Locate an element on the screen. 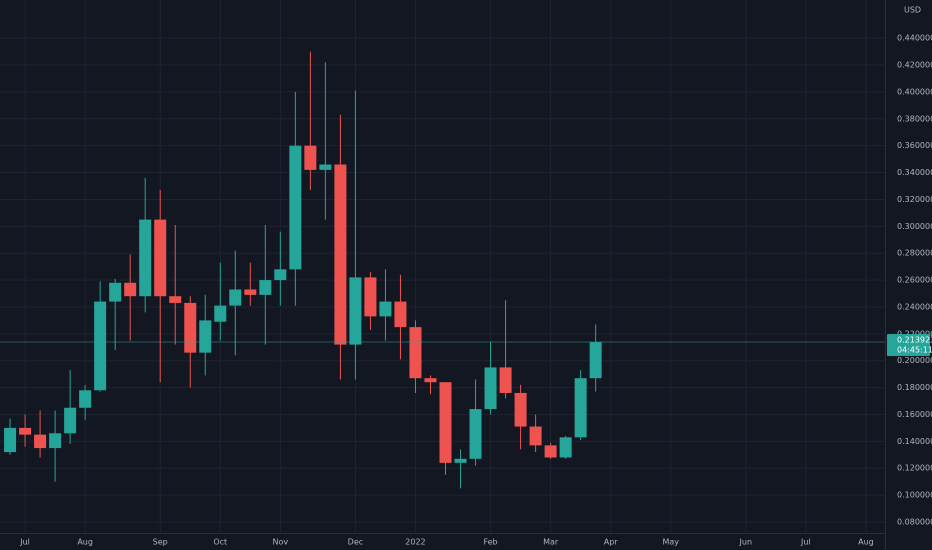 The width and height of the screenshot is (932, 550). x-tick-label: Dec is located at coordinates (355, 542).